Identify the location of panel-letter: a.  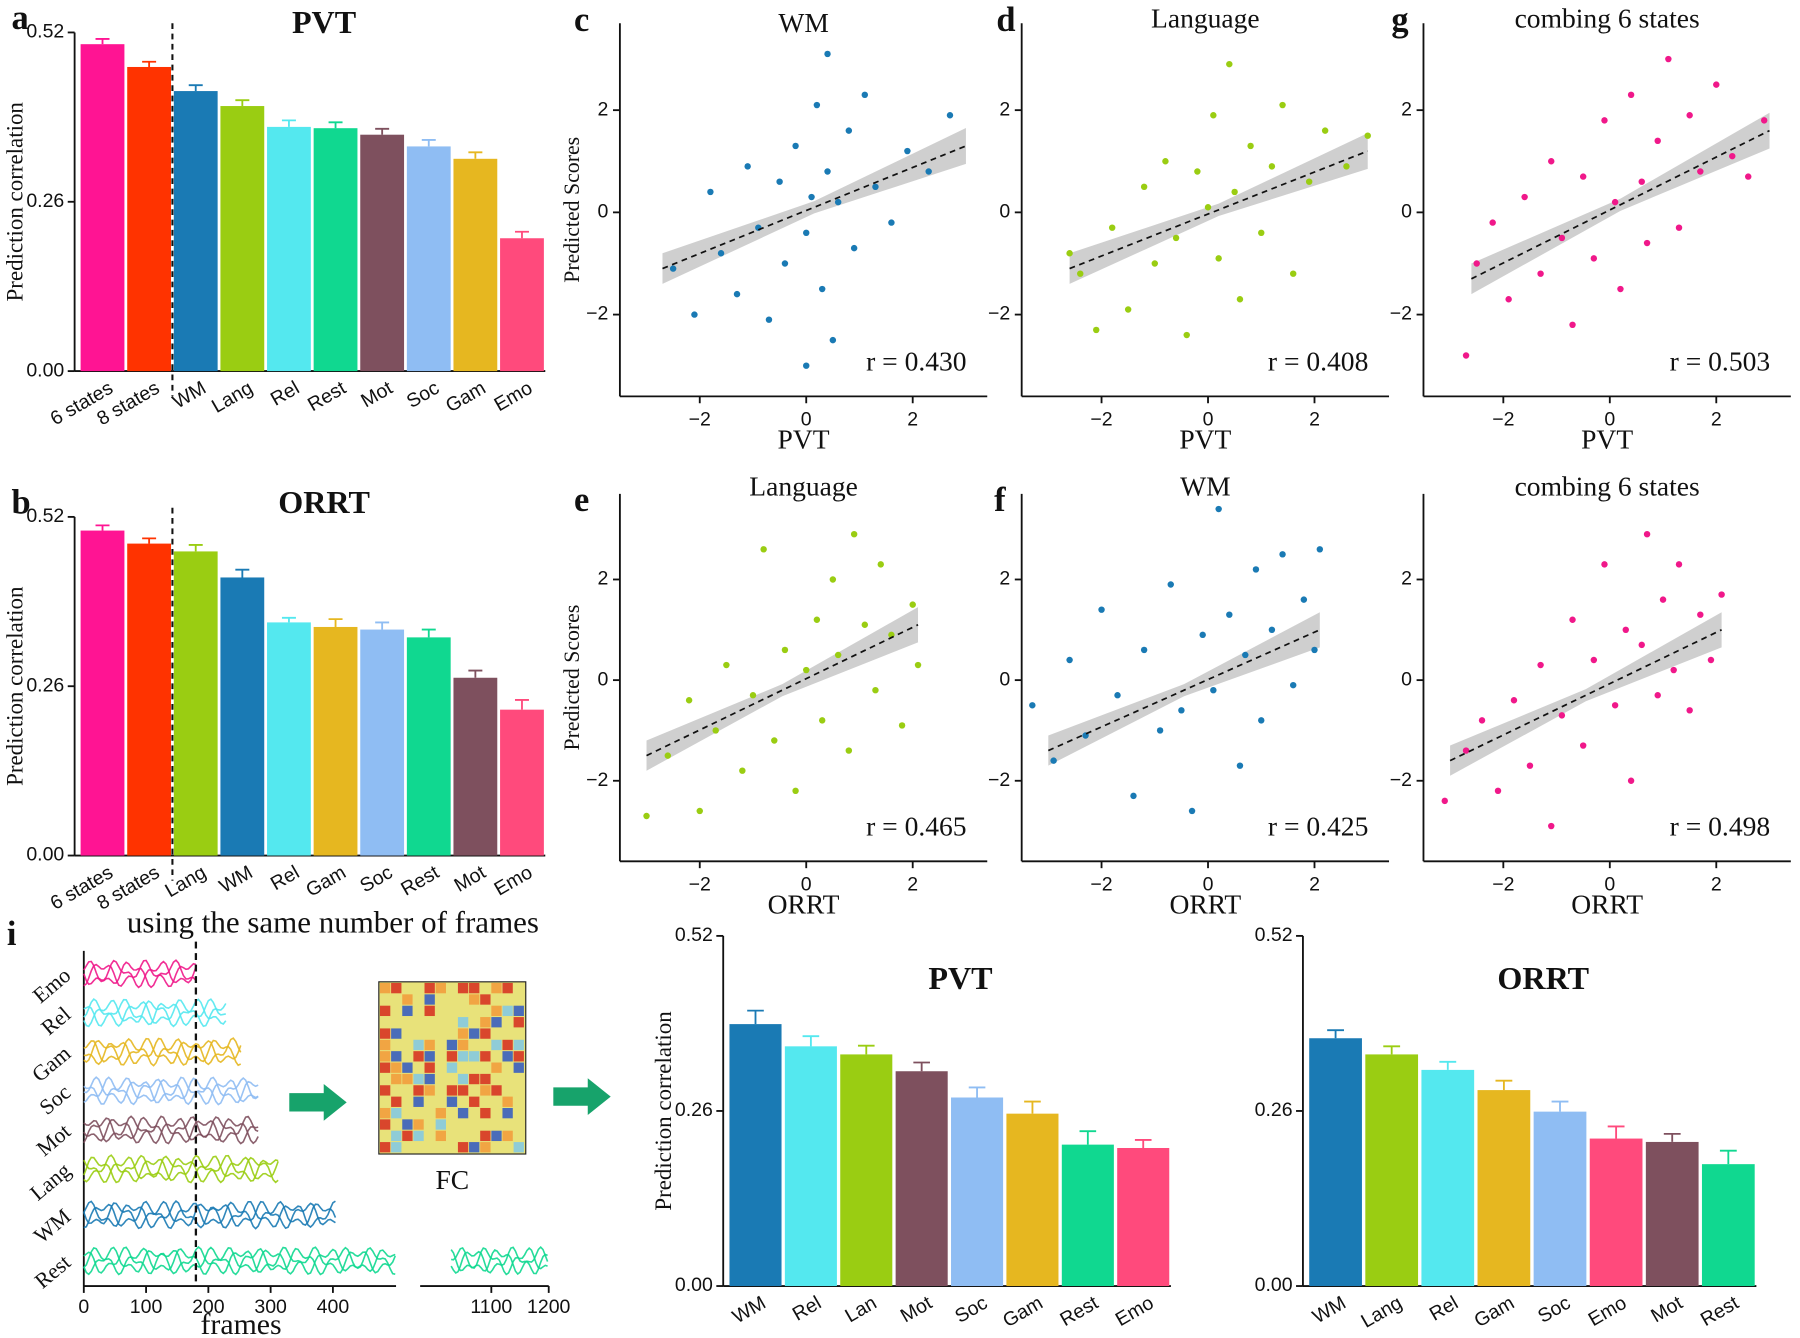
(19, 18).